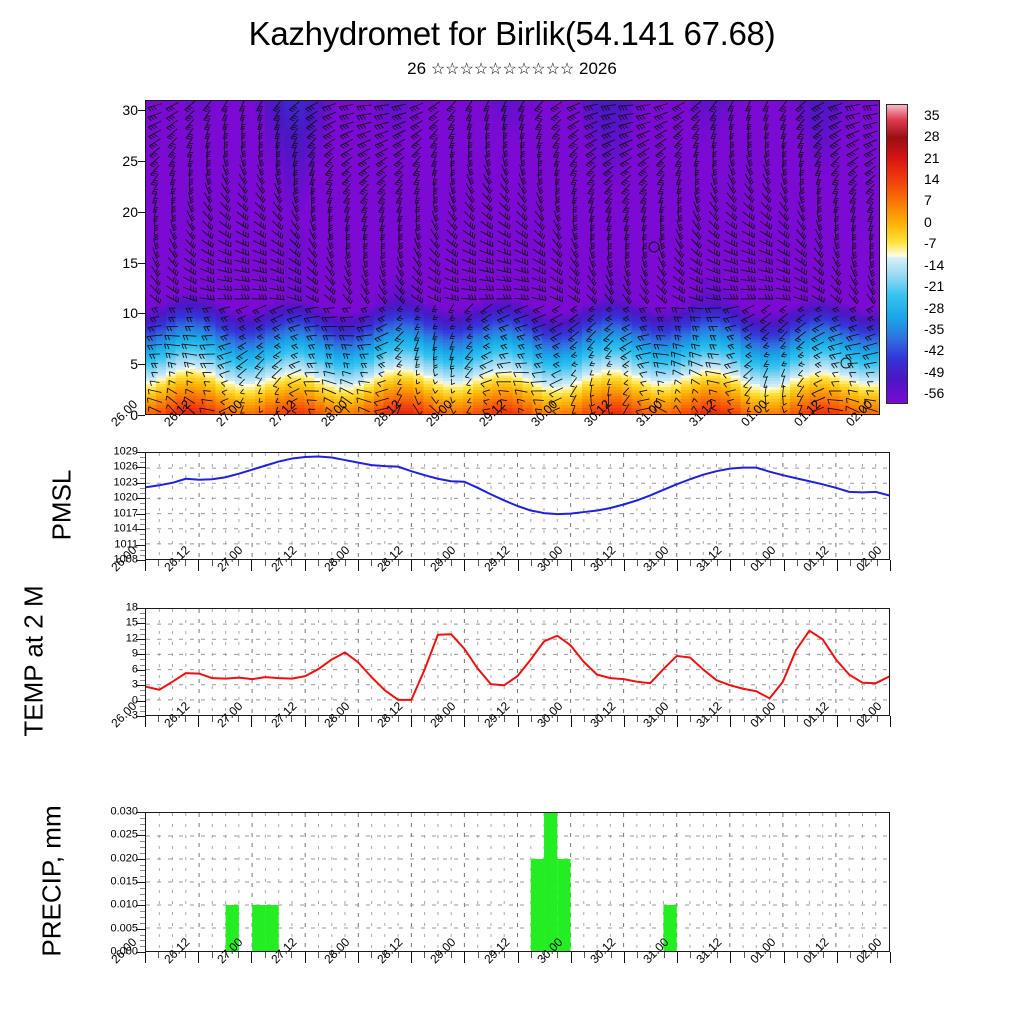 This screenshot has height=1024, width=1024. I want to click on y-tick-label: 3, so click(134, 684).